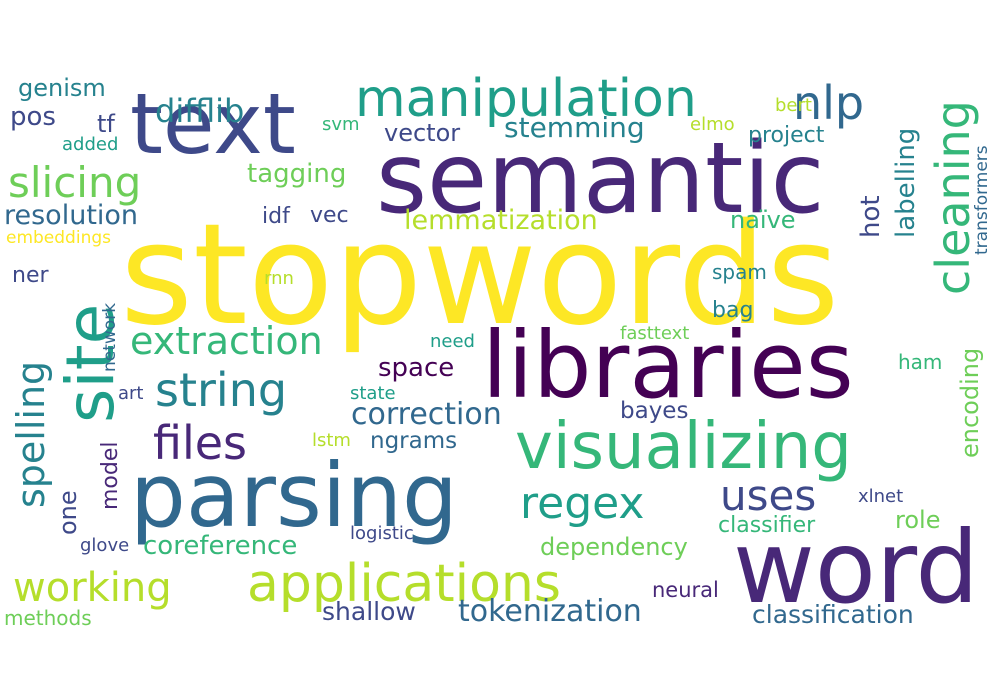 This screenshot has height=700, width=1000. I want to click on word-encoding: encoding, so click(970, 402).